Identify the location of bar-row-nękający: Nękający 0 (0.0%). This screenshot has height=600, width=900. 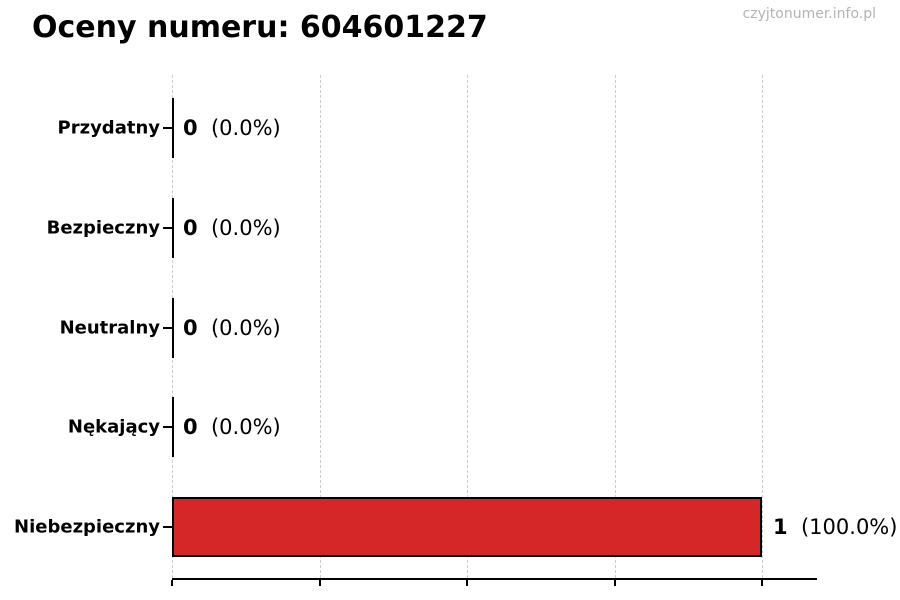
(442, 427).